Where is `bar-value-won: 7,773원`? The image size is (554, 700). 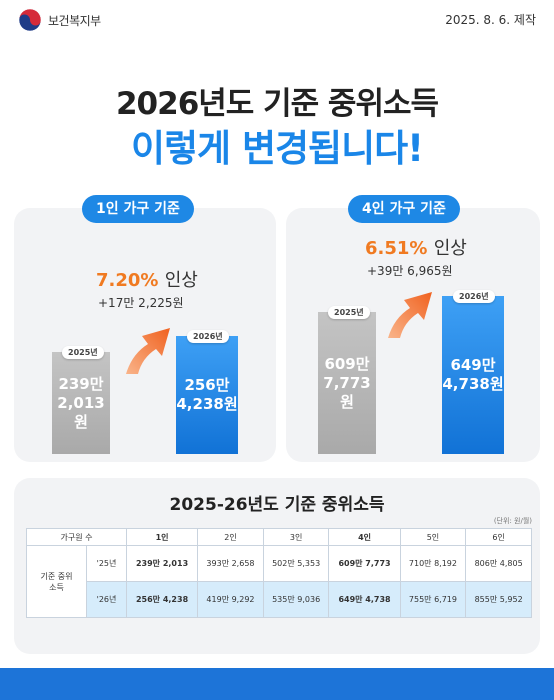 bar-value-won: 7,773원 is located at coordinates (347, 392).